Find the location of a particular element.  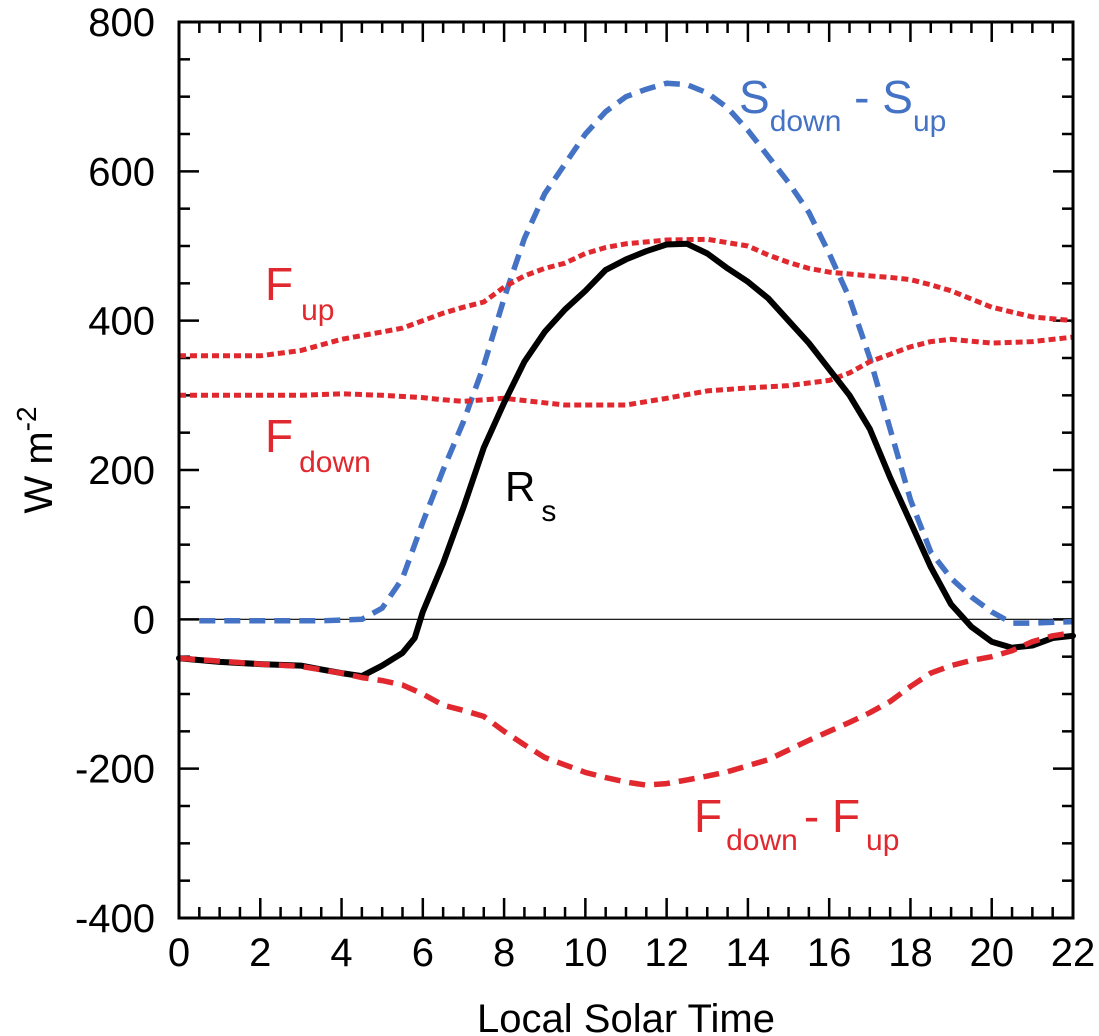

y-tick-labels: -400 -200 0 200 400 600 800 is located at coordinates (115, 471).